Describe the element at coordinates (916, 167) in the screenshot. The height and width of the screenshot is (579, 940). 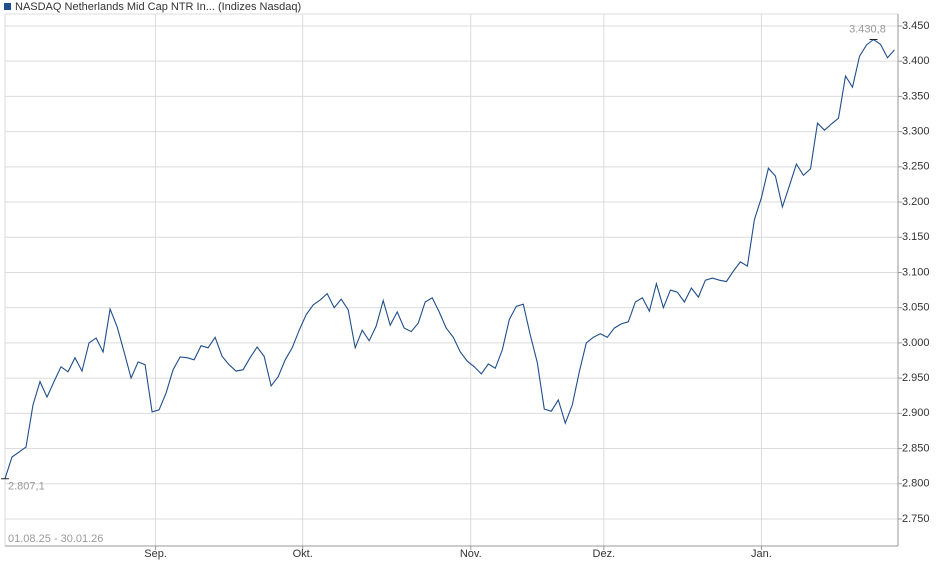
I see `y-tick-label: 3.250` at that location.